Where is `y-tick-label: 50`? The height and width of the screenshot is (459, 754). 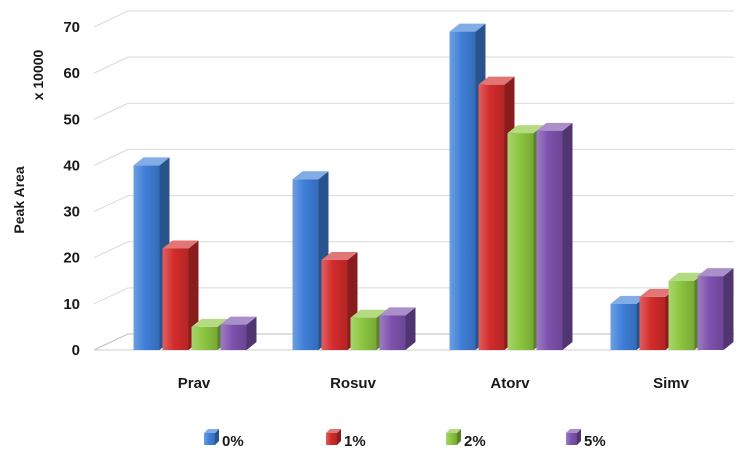 y-tick-label: 50 is located at coordinates (71, 119).